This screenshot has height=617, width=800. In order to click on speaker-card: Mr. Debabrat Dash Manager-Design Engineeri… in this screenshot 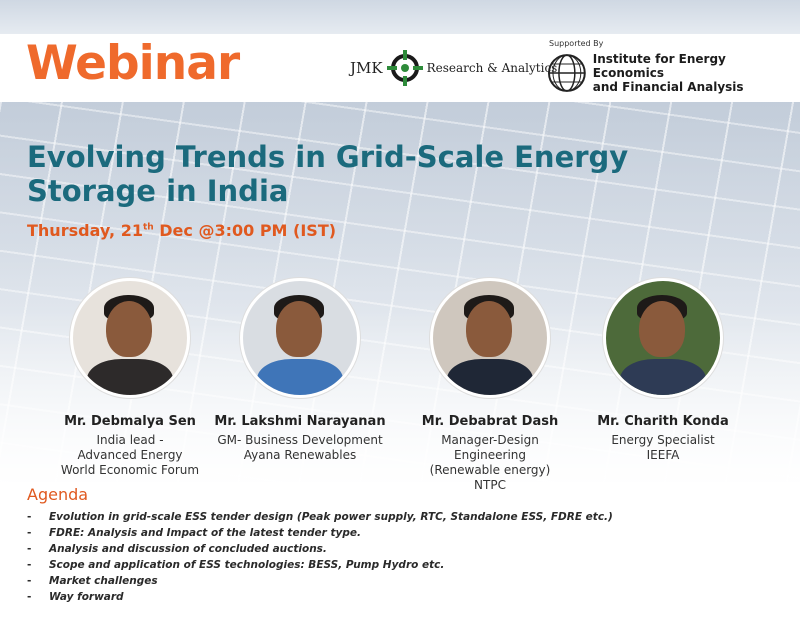, I will do `click(490, 385)`.